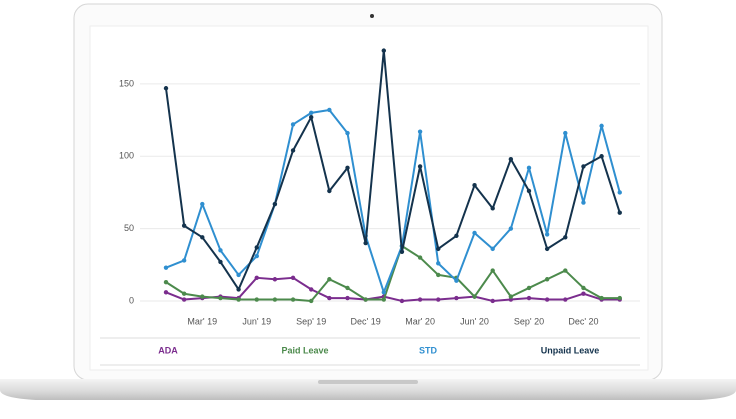  I want to click on x-tick-label: Sep' 20, so click(529, 321).